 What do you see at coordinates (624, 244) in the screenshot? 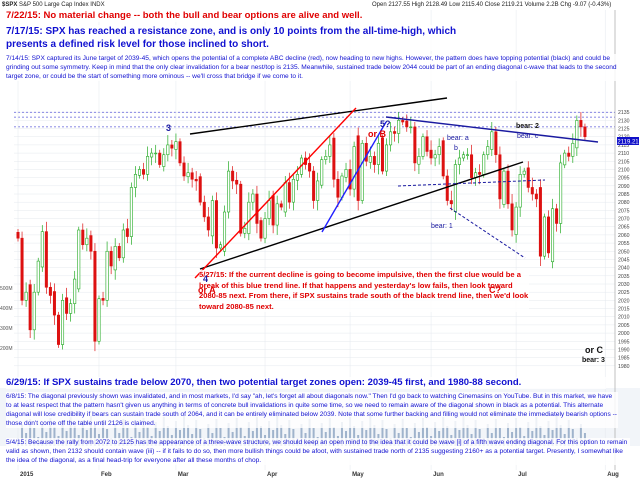
I see `y-tick-label: 2055` at bounding box center [624, 244].